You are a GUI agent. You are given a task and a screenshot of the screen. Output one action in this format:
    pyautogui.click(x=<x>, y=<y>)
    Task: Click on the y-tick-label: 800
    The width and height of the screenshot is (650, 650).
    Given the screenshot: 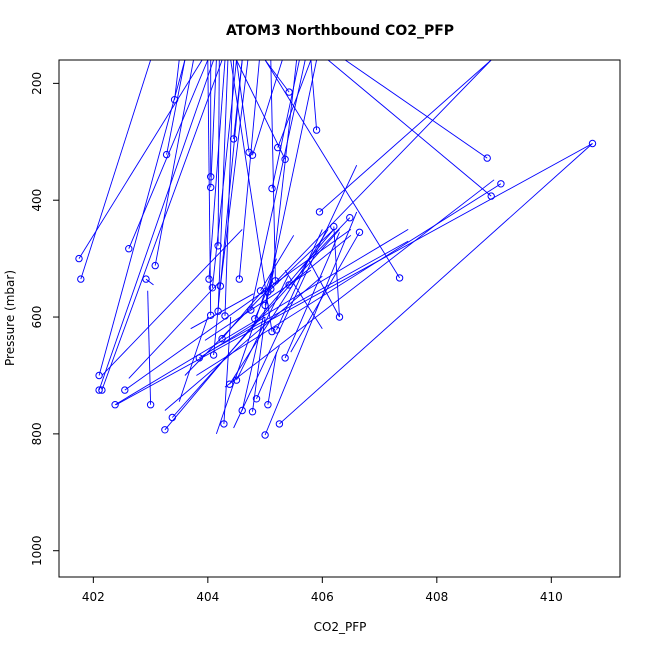 What is the action you would take?
    pyautogui.click(x=37, y=433)
    